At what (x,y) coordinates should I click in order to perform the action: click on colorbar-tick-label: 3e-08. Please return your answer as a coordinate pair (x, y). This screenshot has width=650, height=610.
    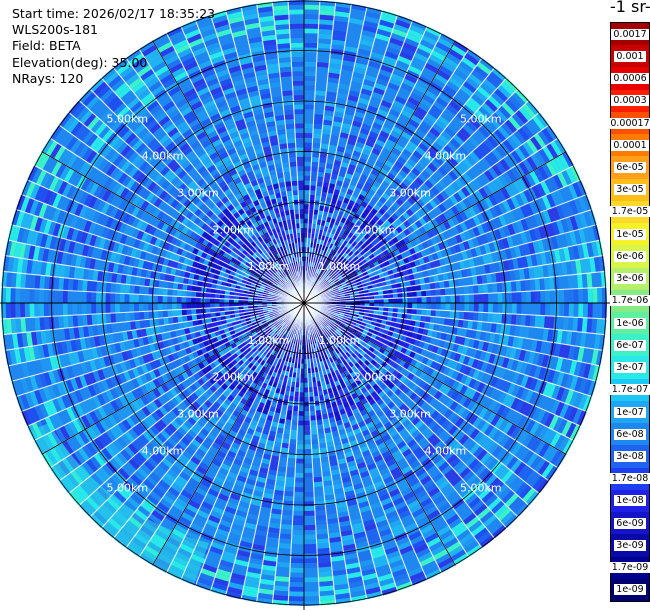
    Looking at the image, I should click on (630, 456).